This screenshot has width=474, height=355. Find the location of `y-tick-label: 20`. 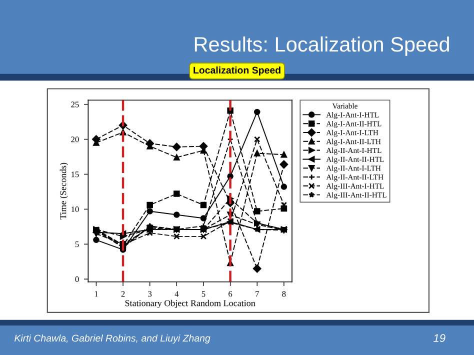

y-tick-label: 20 is located at coordinates (75, 139).